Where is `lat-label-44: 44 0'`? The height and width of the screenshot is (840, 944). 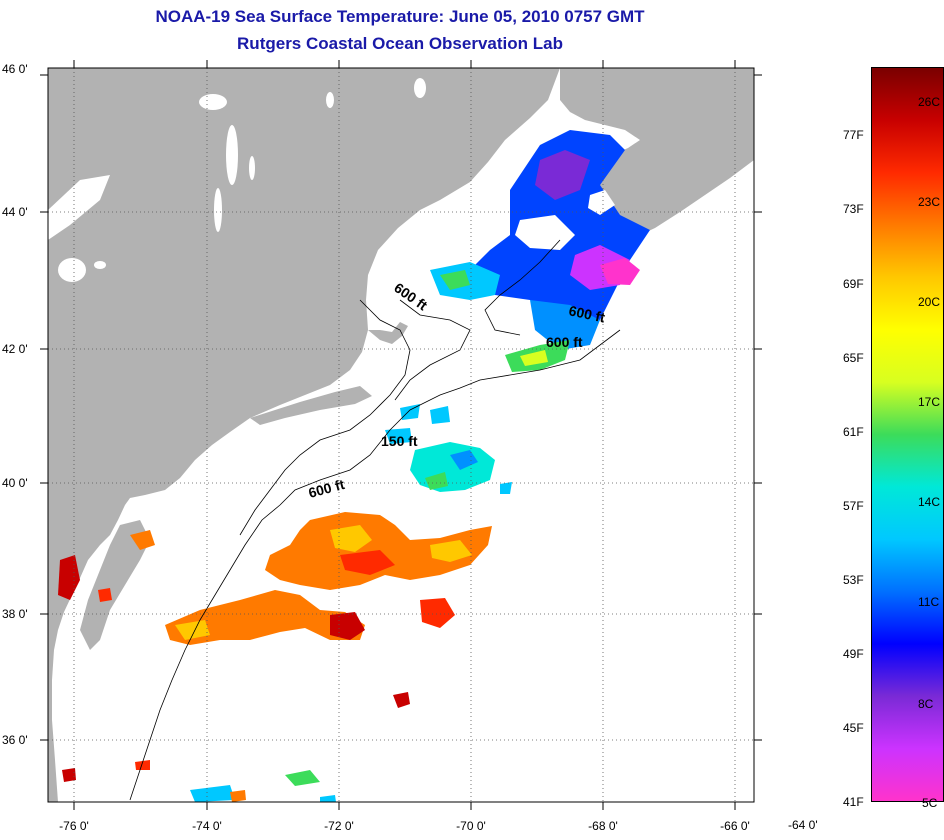
lat-label-44: 44 0' is located at coordinates (15, 212).